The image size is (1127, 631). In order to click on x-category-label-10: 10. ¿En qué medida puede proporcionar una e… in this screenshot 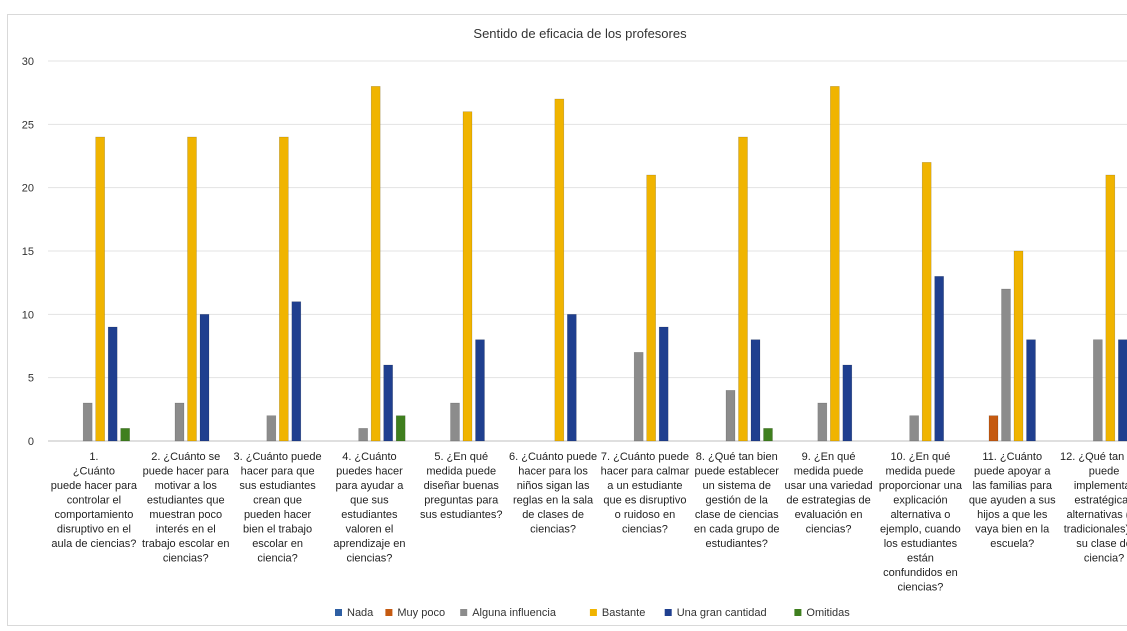, I will do `click(921, 522)`.